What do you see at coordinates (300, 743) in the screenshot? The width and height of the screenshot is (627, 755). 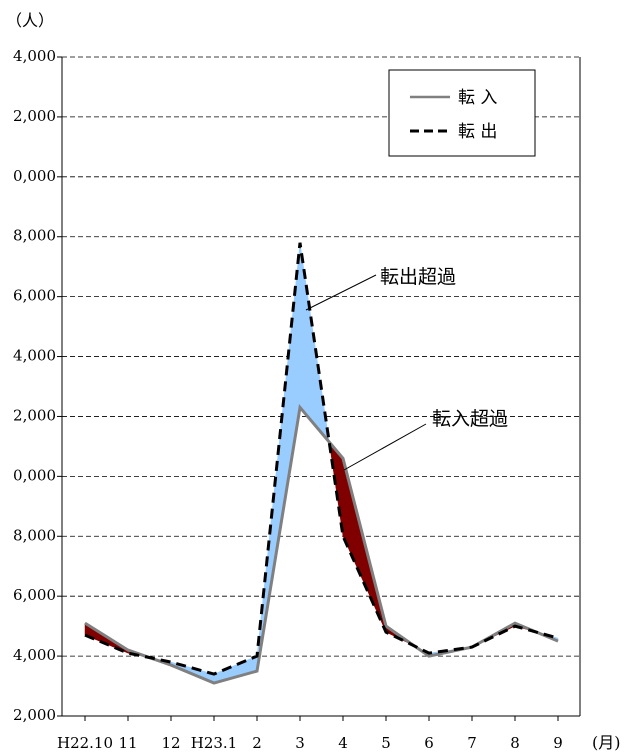 I see `x-tick-label: 3` at bounding box center [300, 743].